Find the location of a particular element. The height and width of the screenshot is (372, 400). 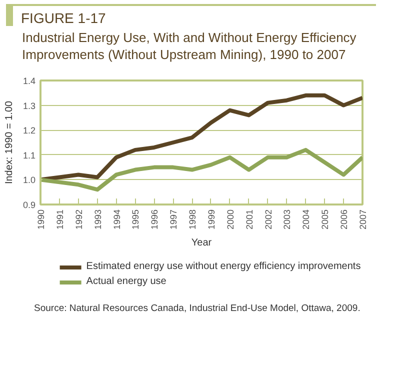

x-tick-label: 1995 is located at coordinates (135, 219).